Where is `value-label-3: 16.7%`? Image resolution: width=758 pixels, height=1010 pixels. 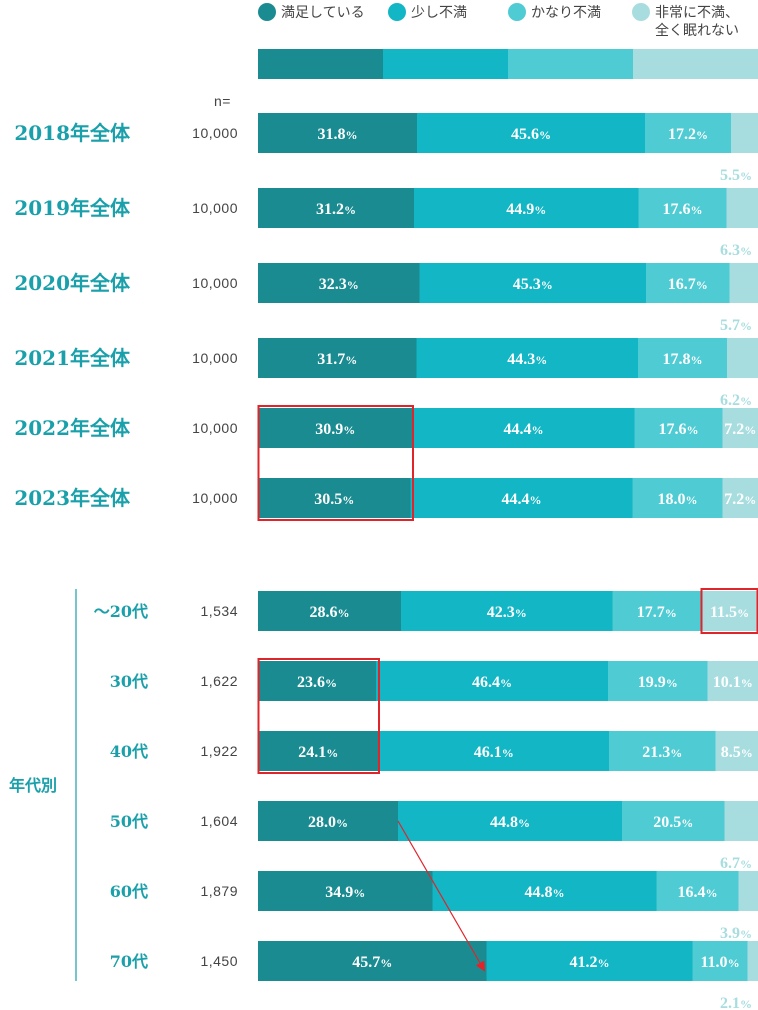 value-label-3: 16.7% is located at coordinates (688, 284).